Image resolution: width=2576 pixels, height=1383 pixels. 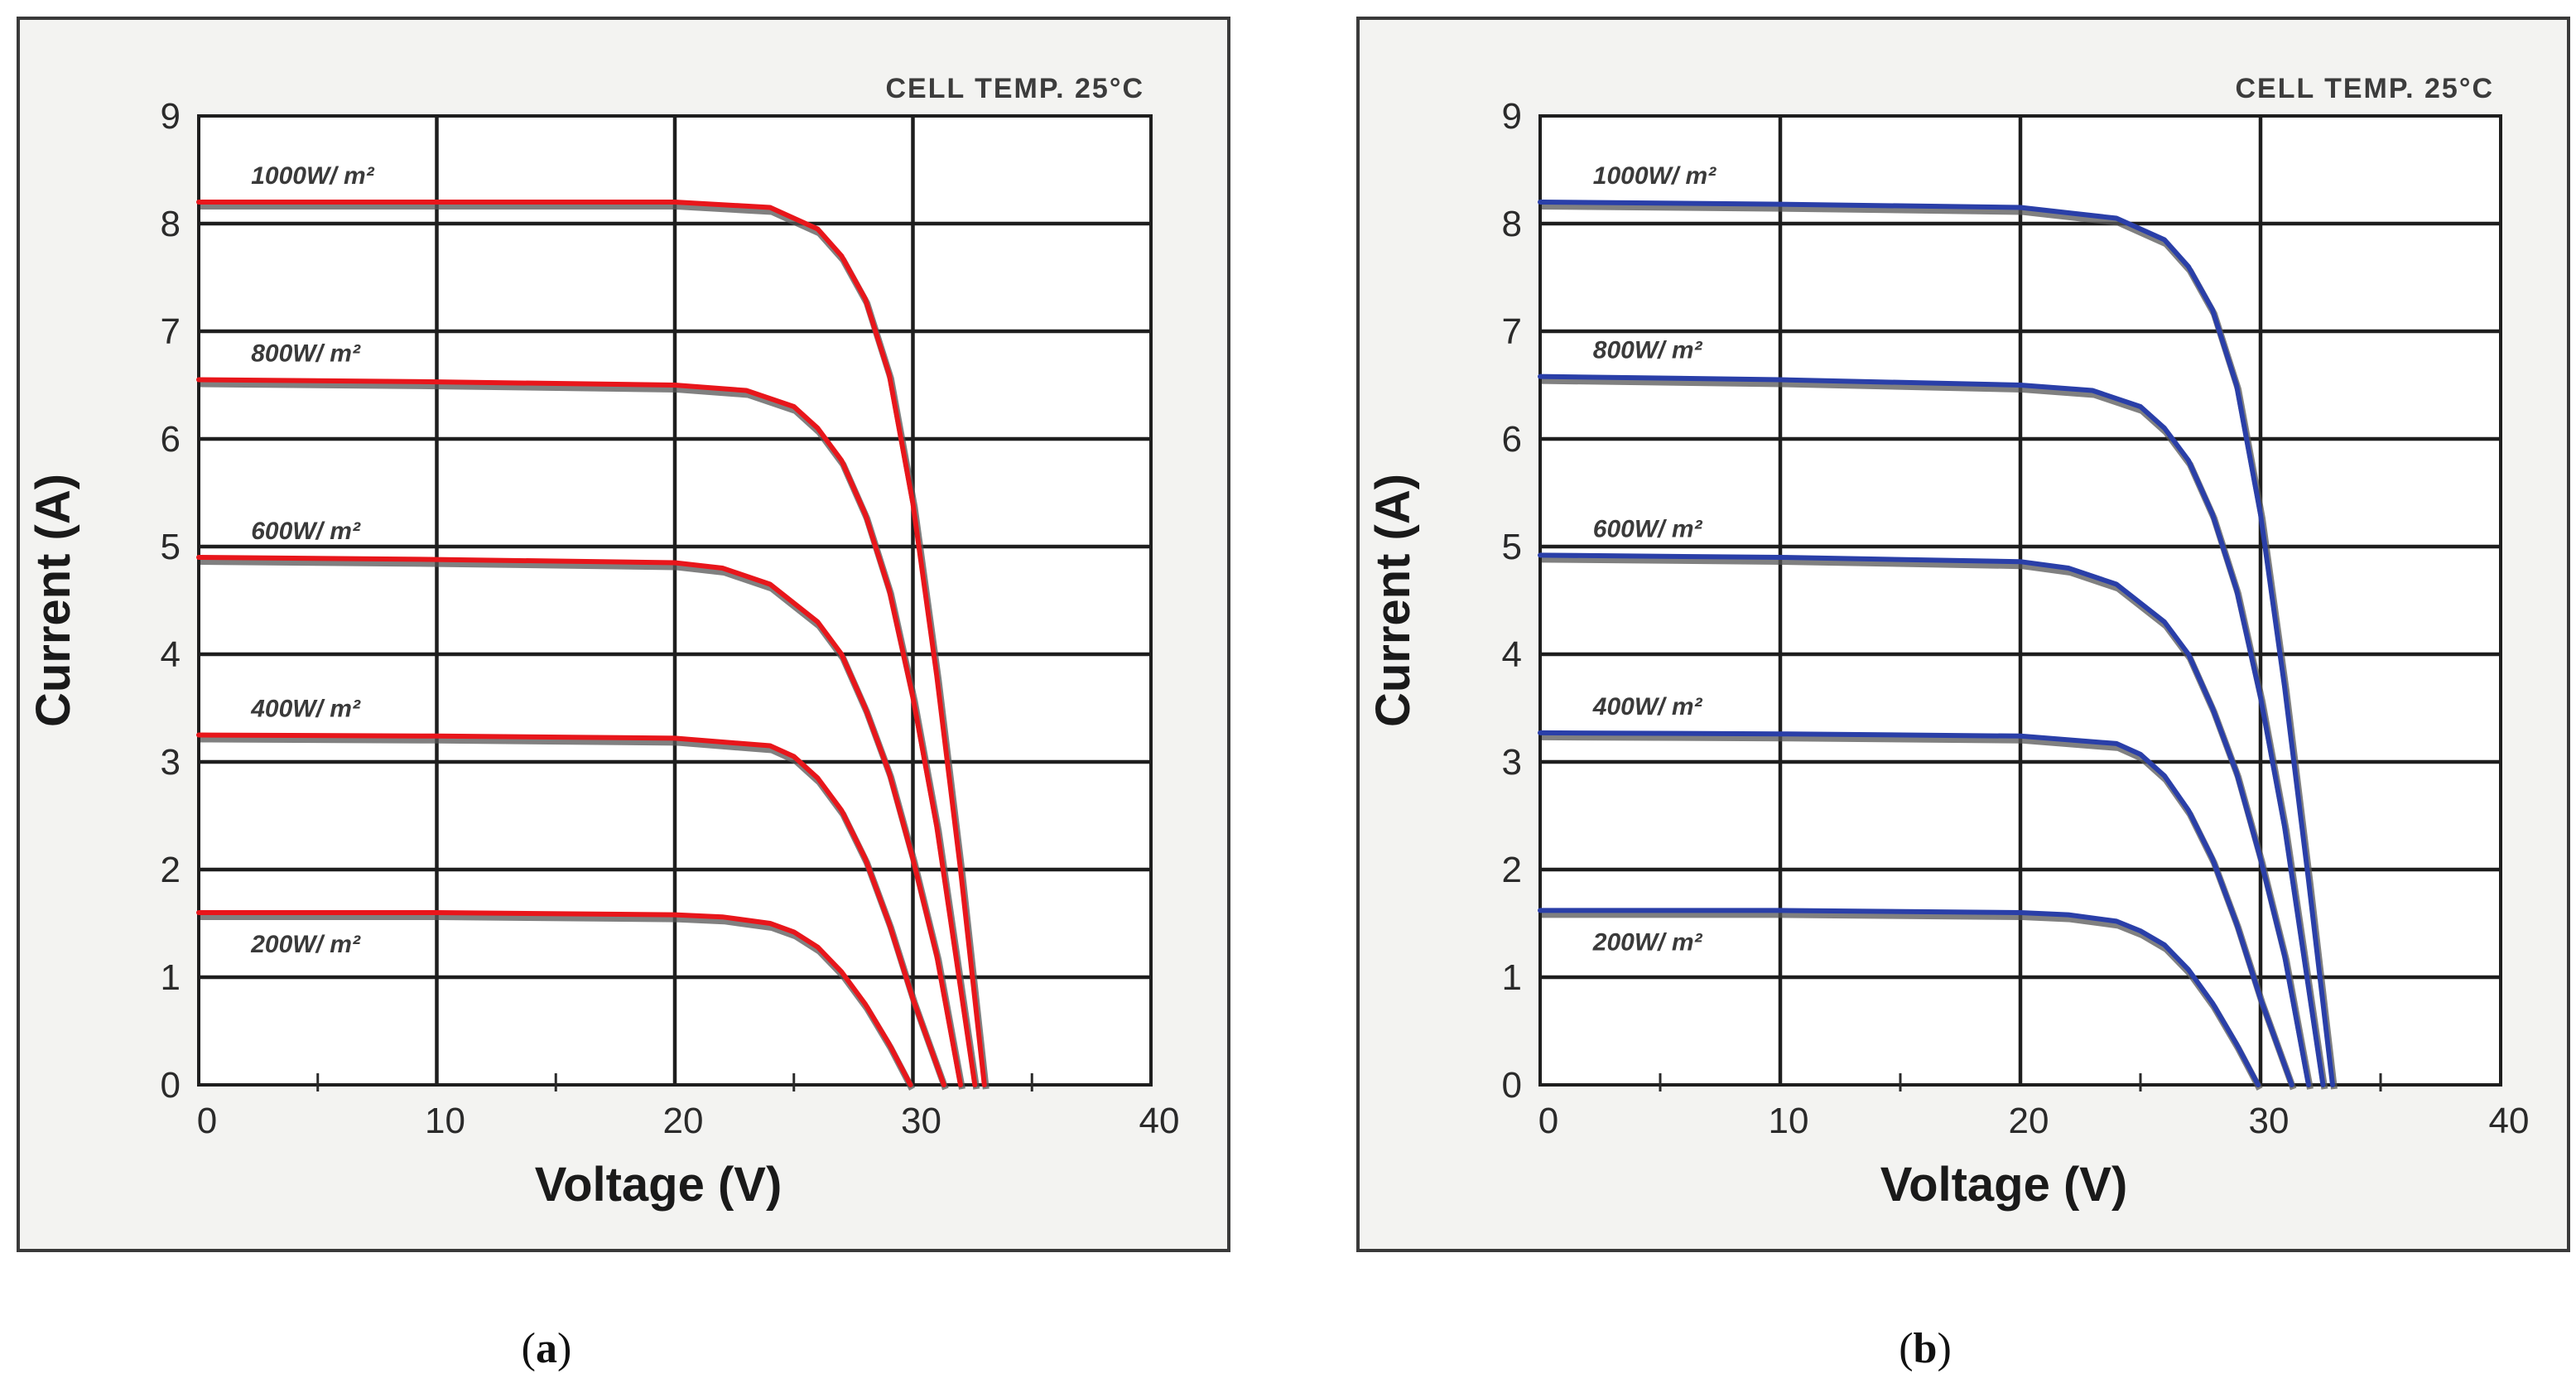 I want to click on panel-caption: (a), so click(x=547, y=1348).